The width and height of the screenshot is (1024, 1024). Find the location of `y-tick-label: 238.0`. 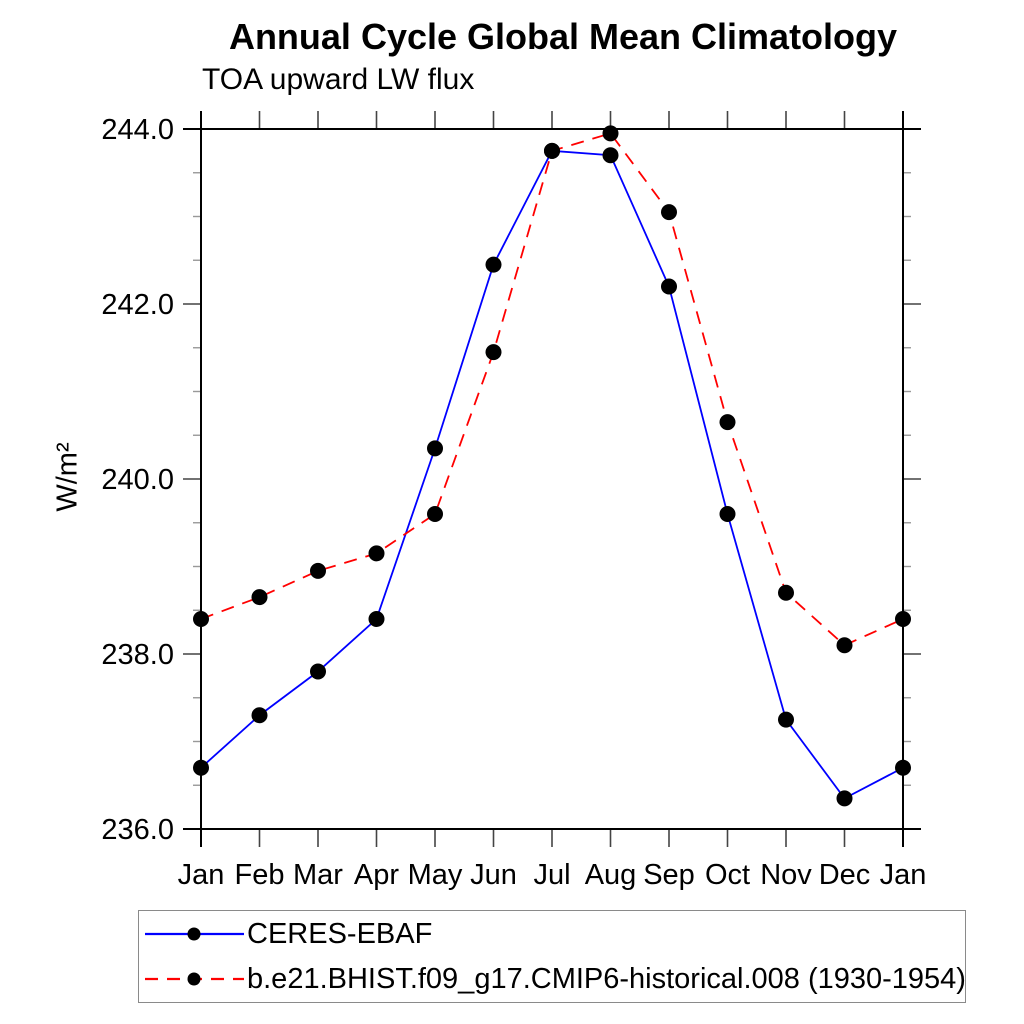

y-tick-label: 238.0 is located at coordinates (137, 655).